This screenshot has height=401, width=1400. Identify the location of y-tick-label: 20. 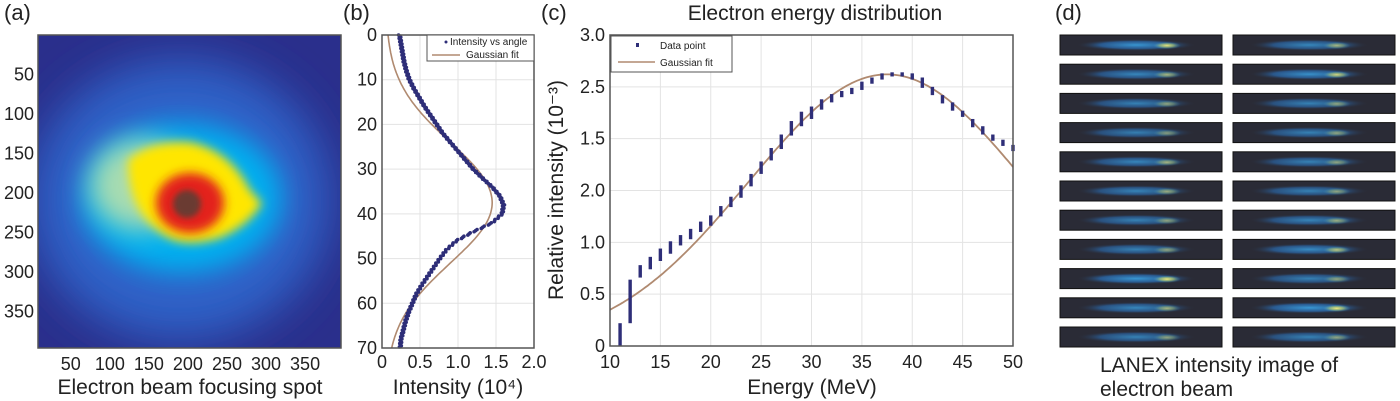
(367, 124).